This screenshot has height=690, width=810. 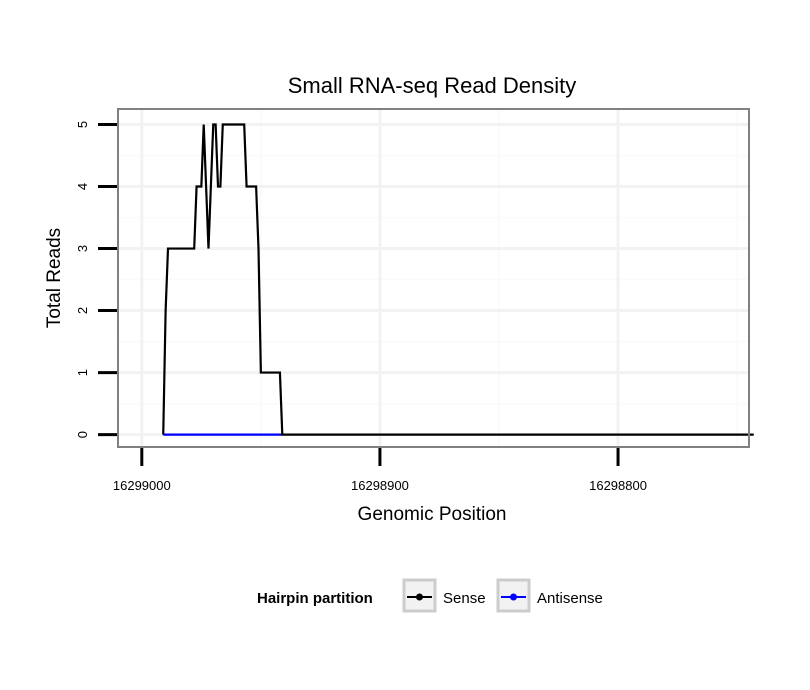 What do you see at coordinates (464, 598) in the screenshot?
I see `legend-label-sense: Sense` at bounding box center [464, 598].